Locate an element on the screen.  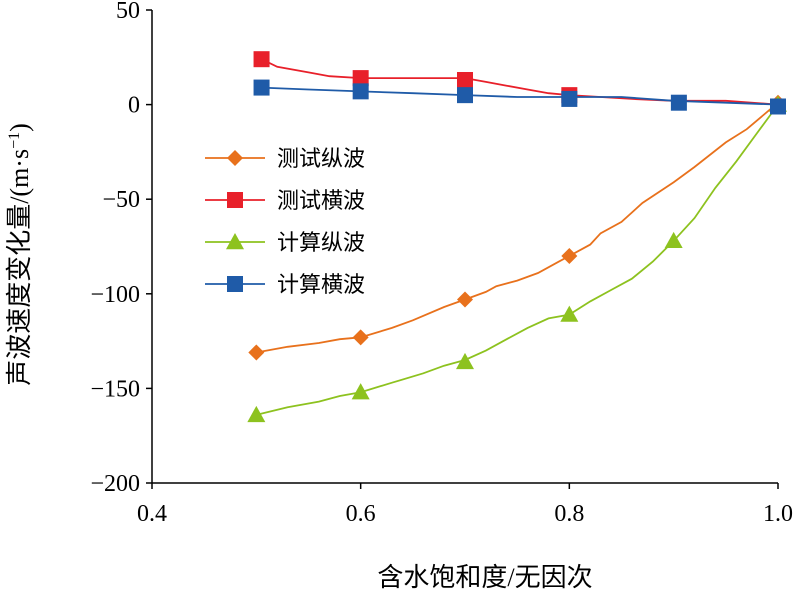
y-axis-title-main: 声波速度变化量/(m·s is located at coordinates (19, 267).